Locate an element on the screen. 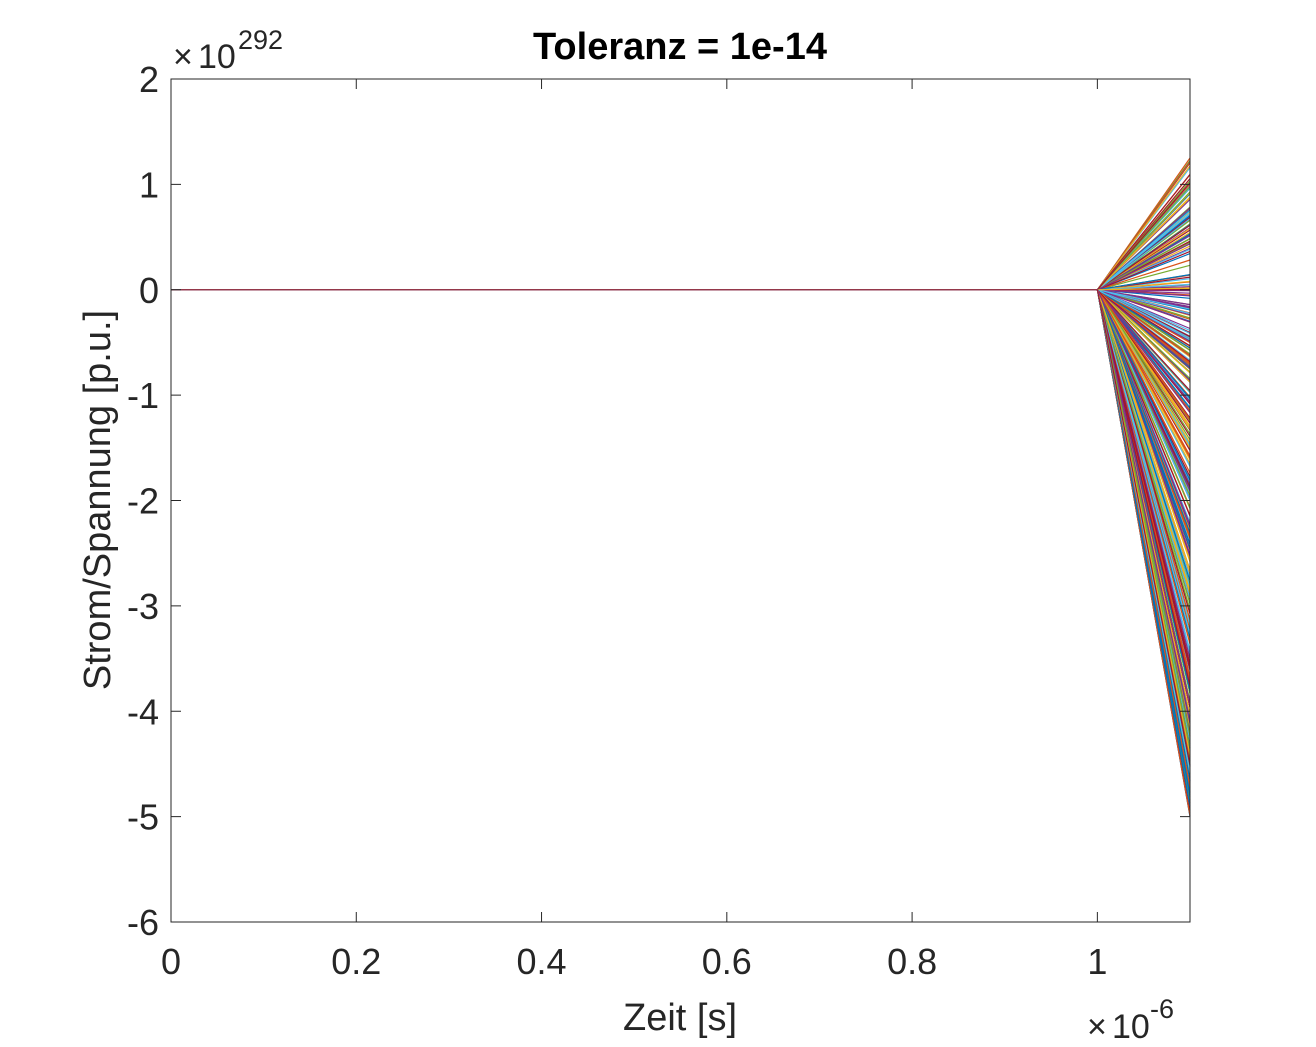 The width and height of the screenshot is (1316, 1047). y-tick-label: 2 is located at coordinates (149, 79).